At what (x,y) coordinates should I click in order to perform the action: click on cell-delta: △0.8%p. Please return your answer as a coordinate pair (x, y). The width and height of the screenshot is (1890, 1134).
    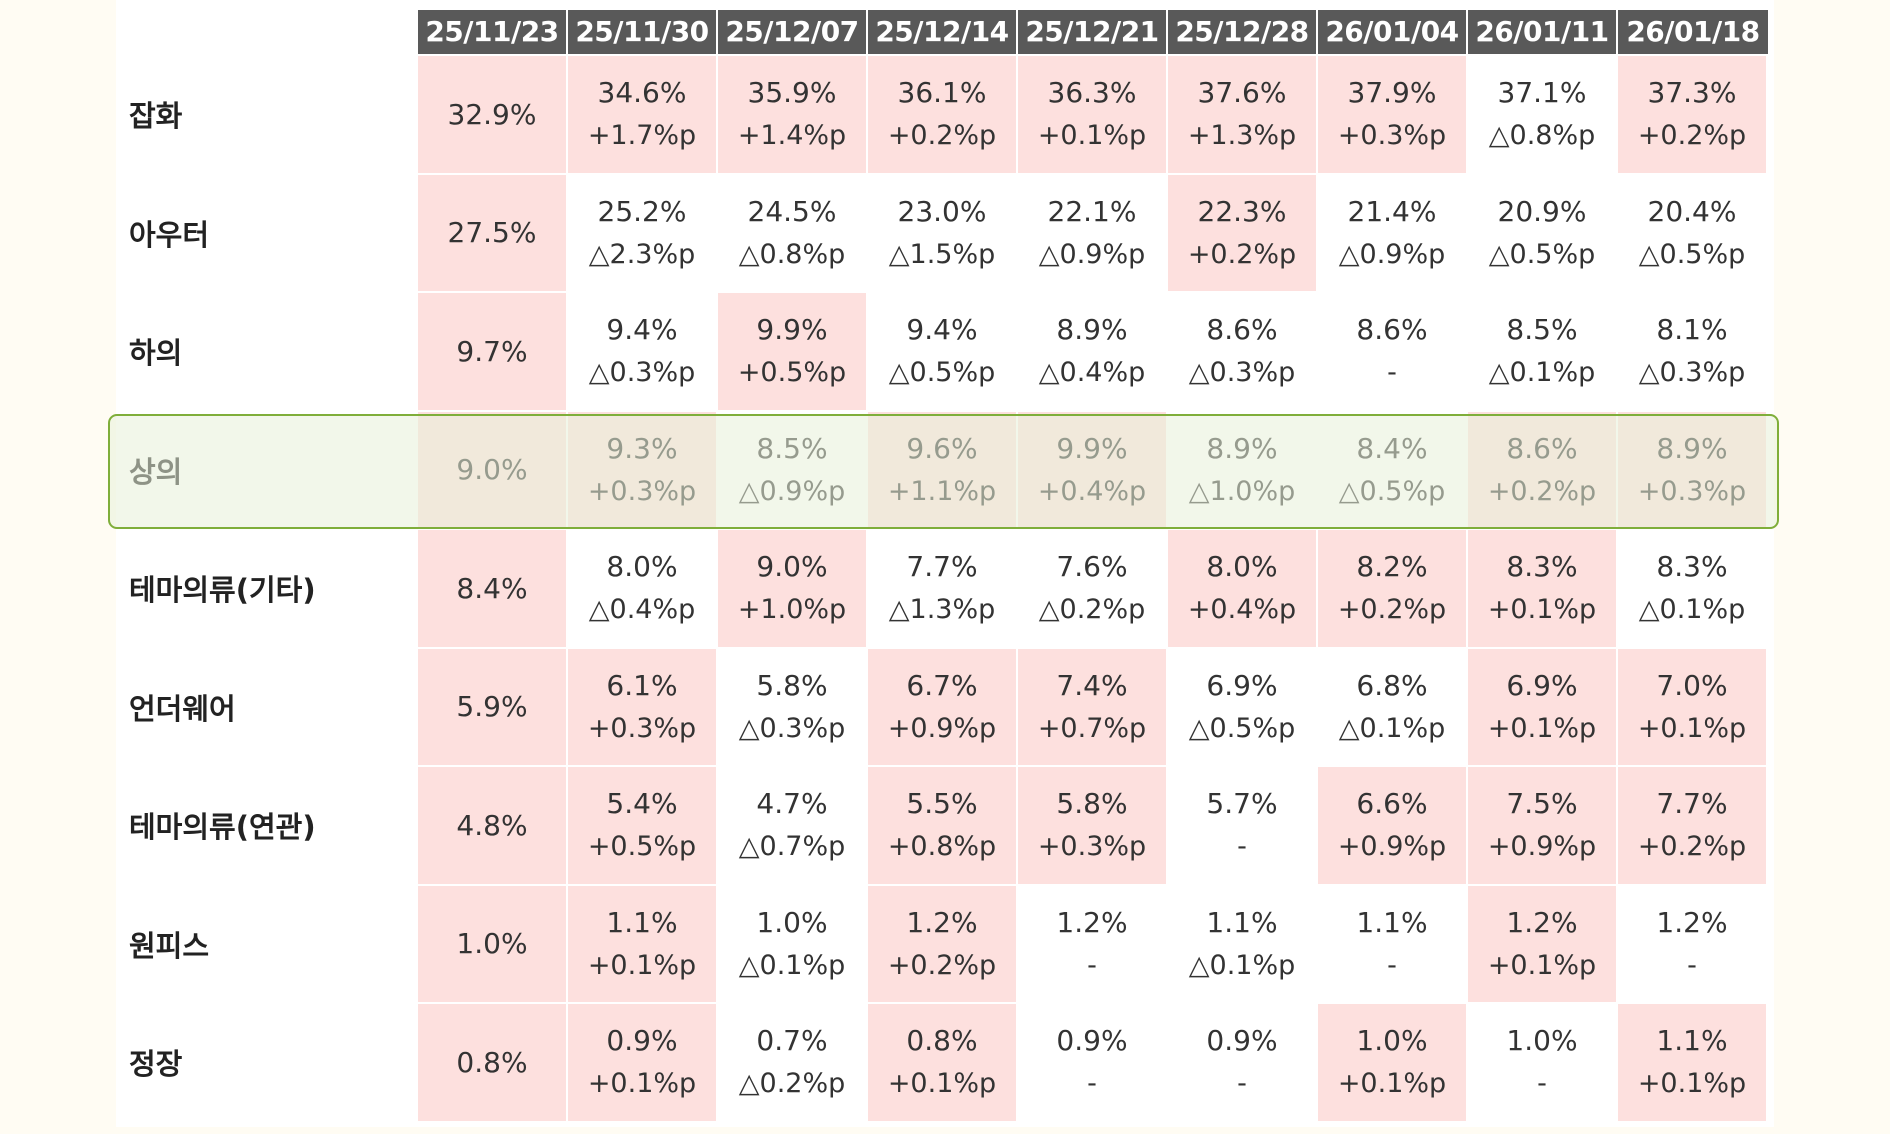
    Looking at the image, I should click on (792, 254).